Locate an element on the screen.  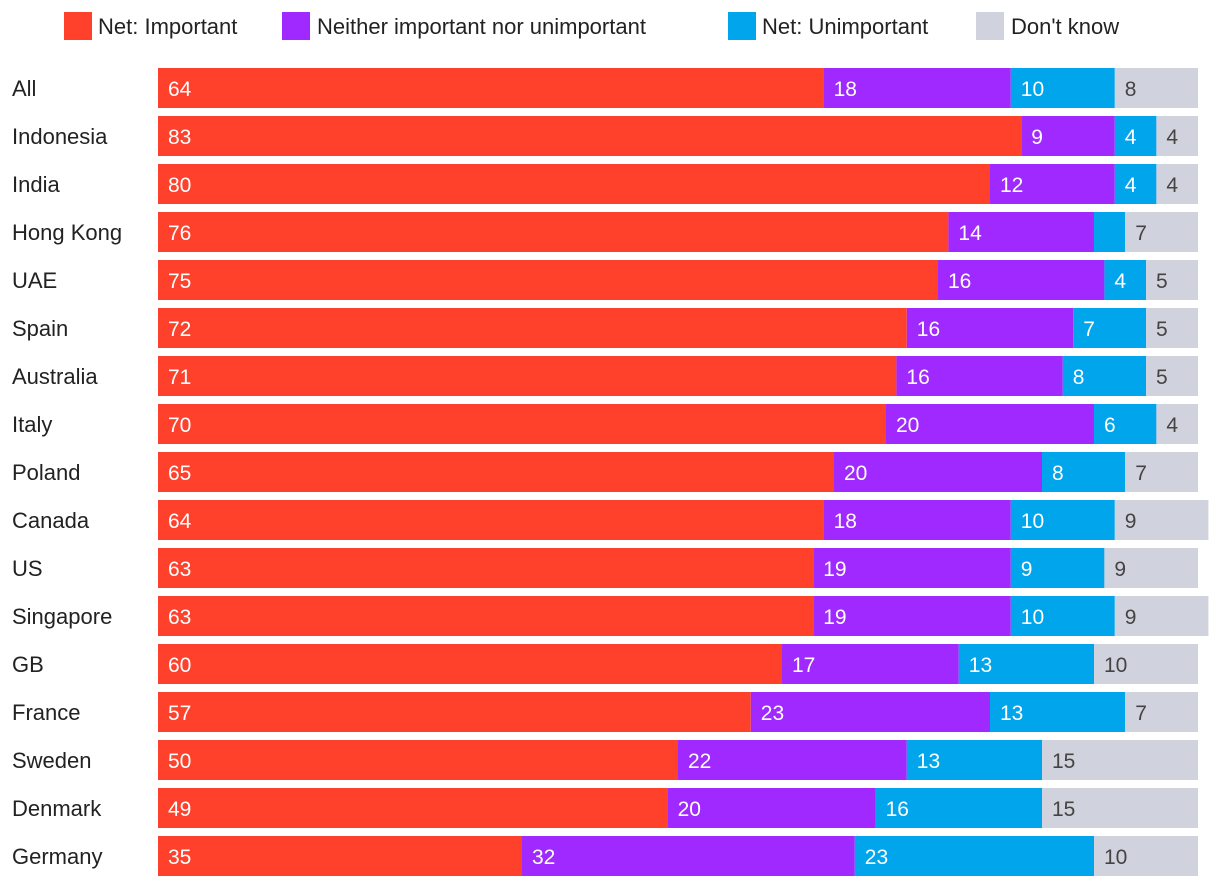
bar-spain-net-important is located at coordinates (532, 328).